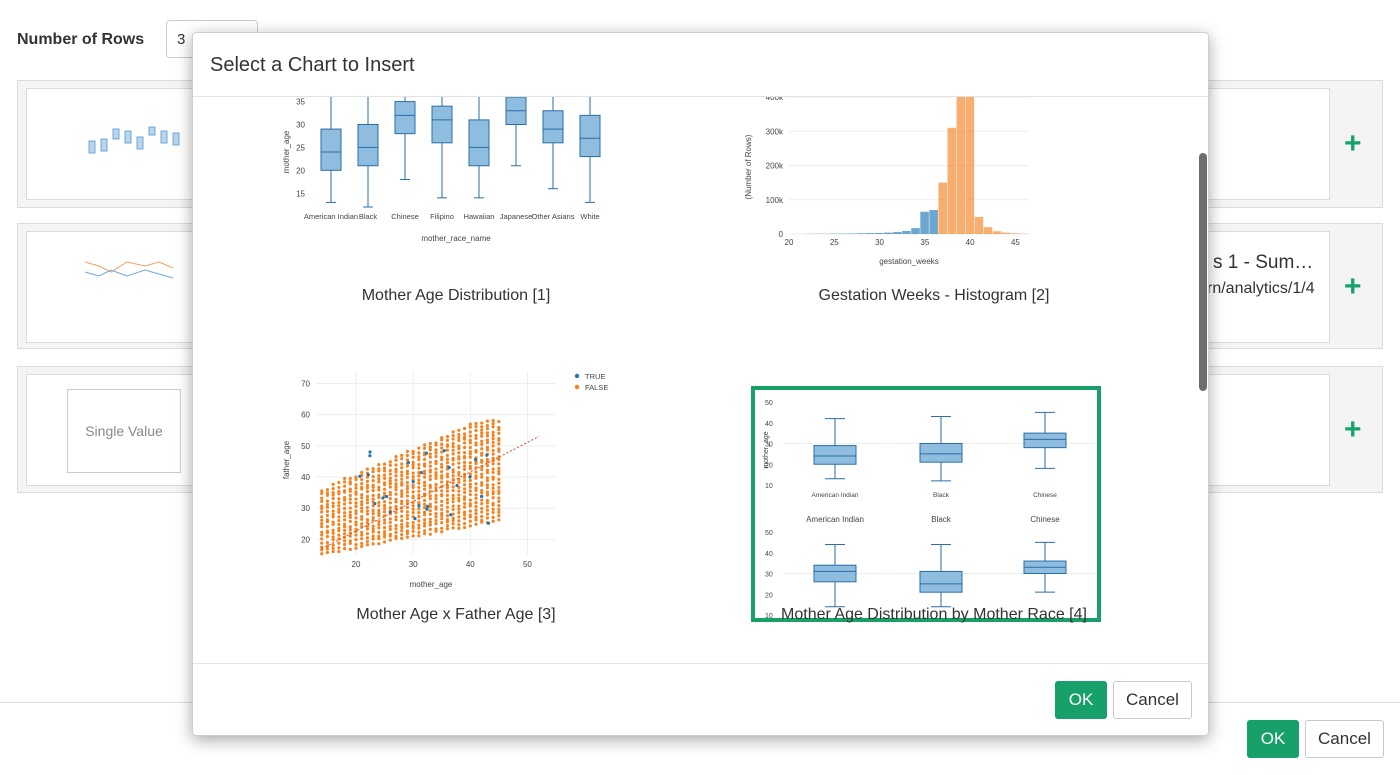 The width and height of the screenshot is (1400, 775). Describe the element at coordinates (405, 216) in the screenshot. I see `x-tick-label: Chinese` at that location.